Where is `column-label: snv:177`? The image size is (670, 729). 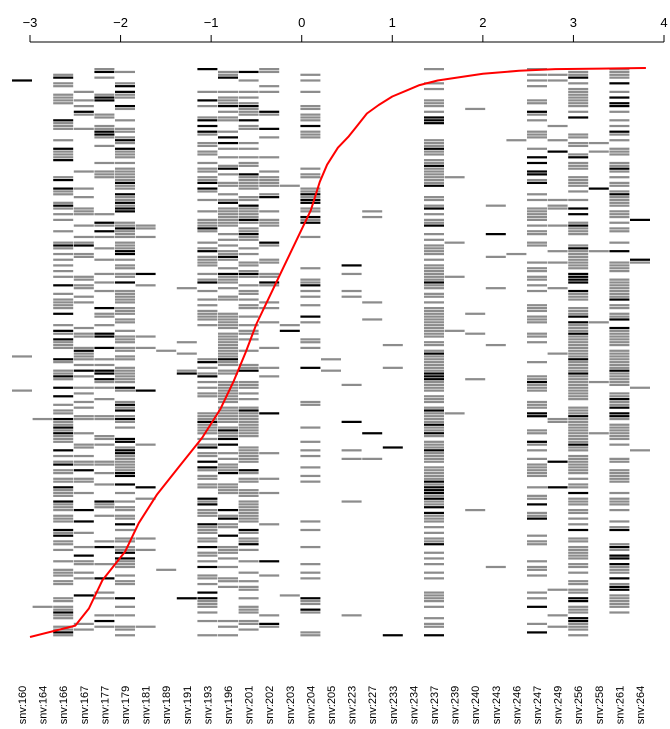 column-label: snv:177 is located at coordinates (105, 705).